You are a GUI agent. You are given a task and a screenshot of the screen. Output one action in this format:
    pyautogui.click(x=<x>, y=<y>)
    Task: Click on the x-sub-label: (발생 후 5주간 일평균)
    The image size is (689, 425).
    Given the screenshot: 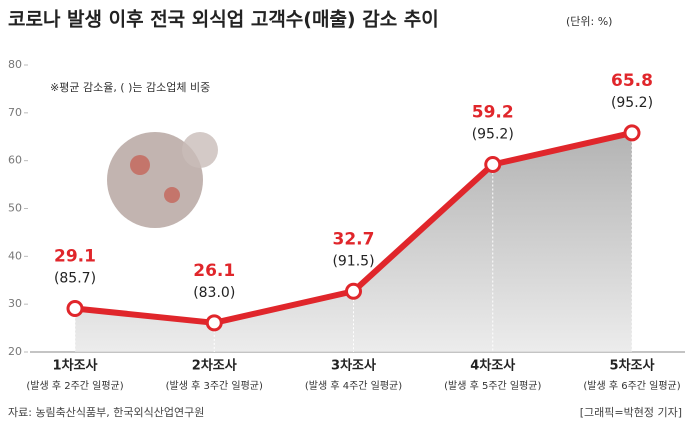 What is the action you would take?
    pyautogui.click(x=492, y=386)
    